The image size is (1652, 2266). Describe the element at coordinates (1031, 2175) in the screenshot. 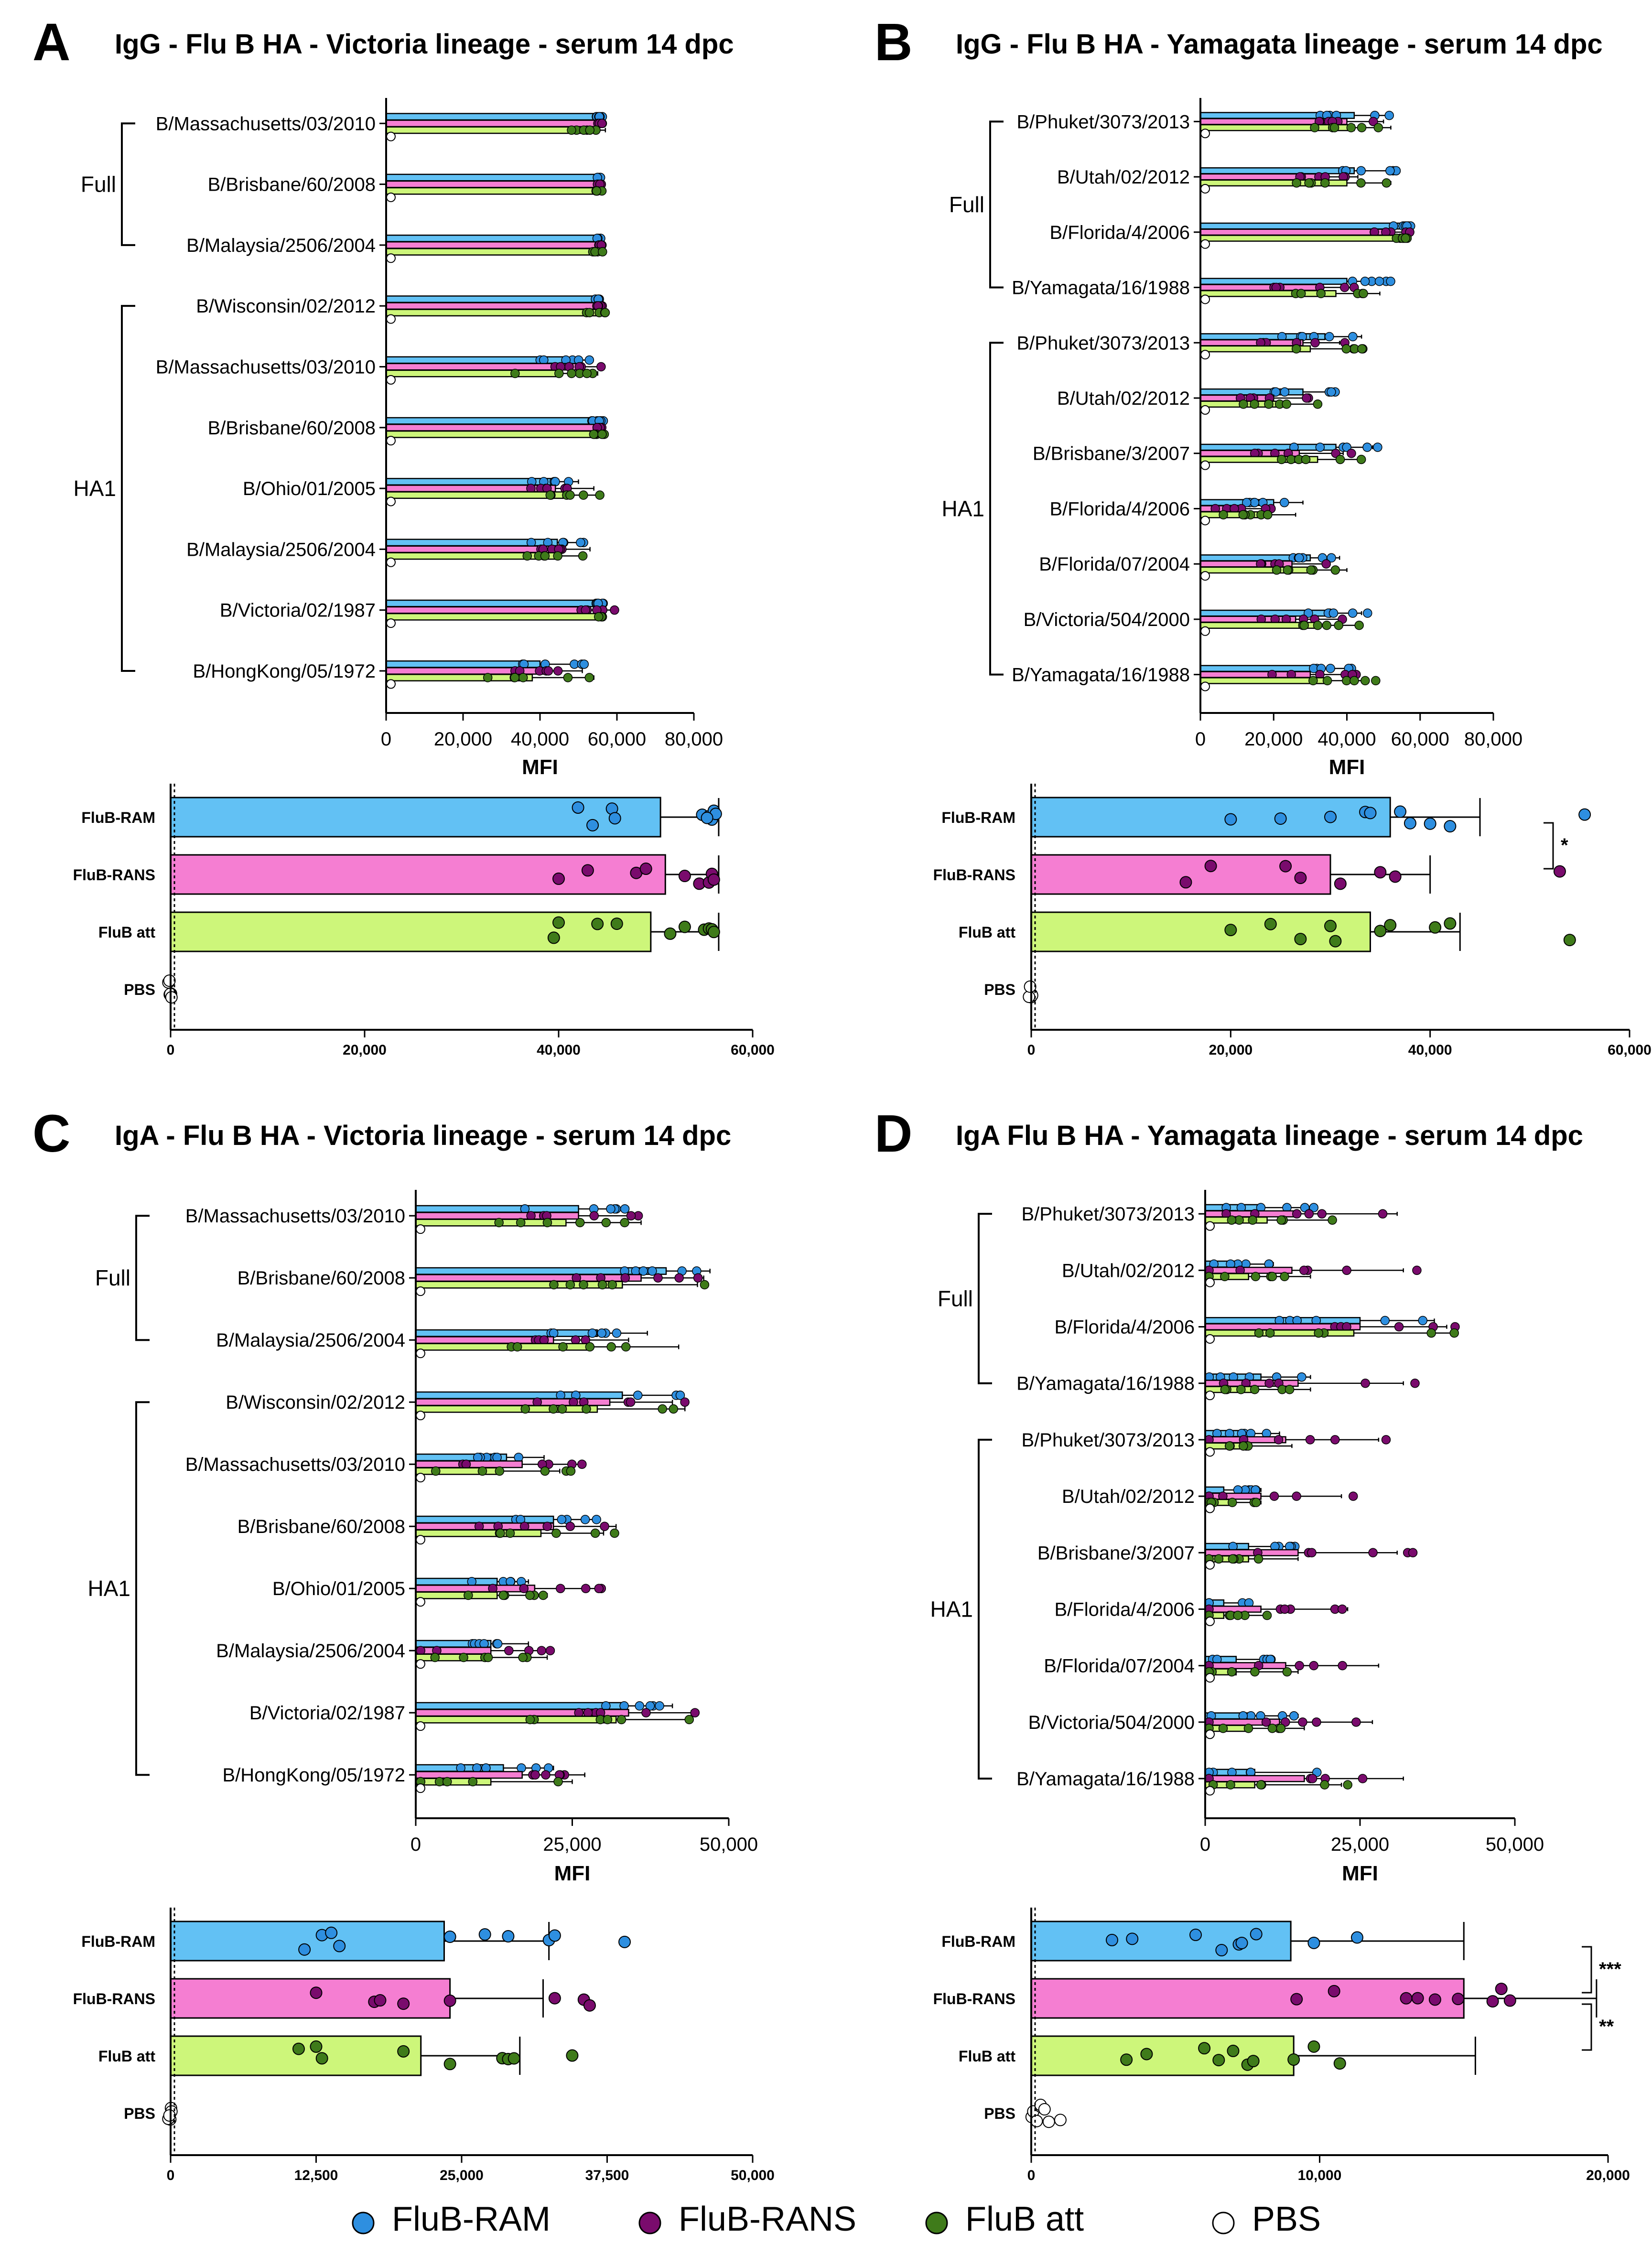

I see `summary-xtick-label-d-0: 0` at that location.